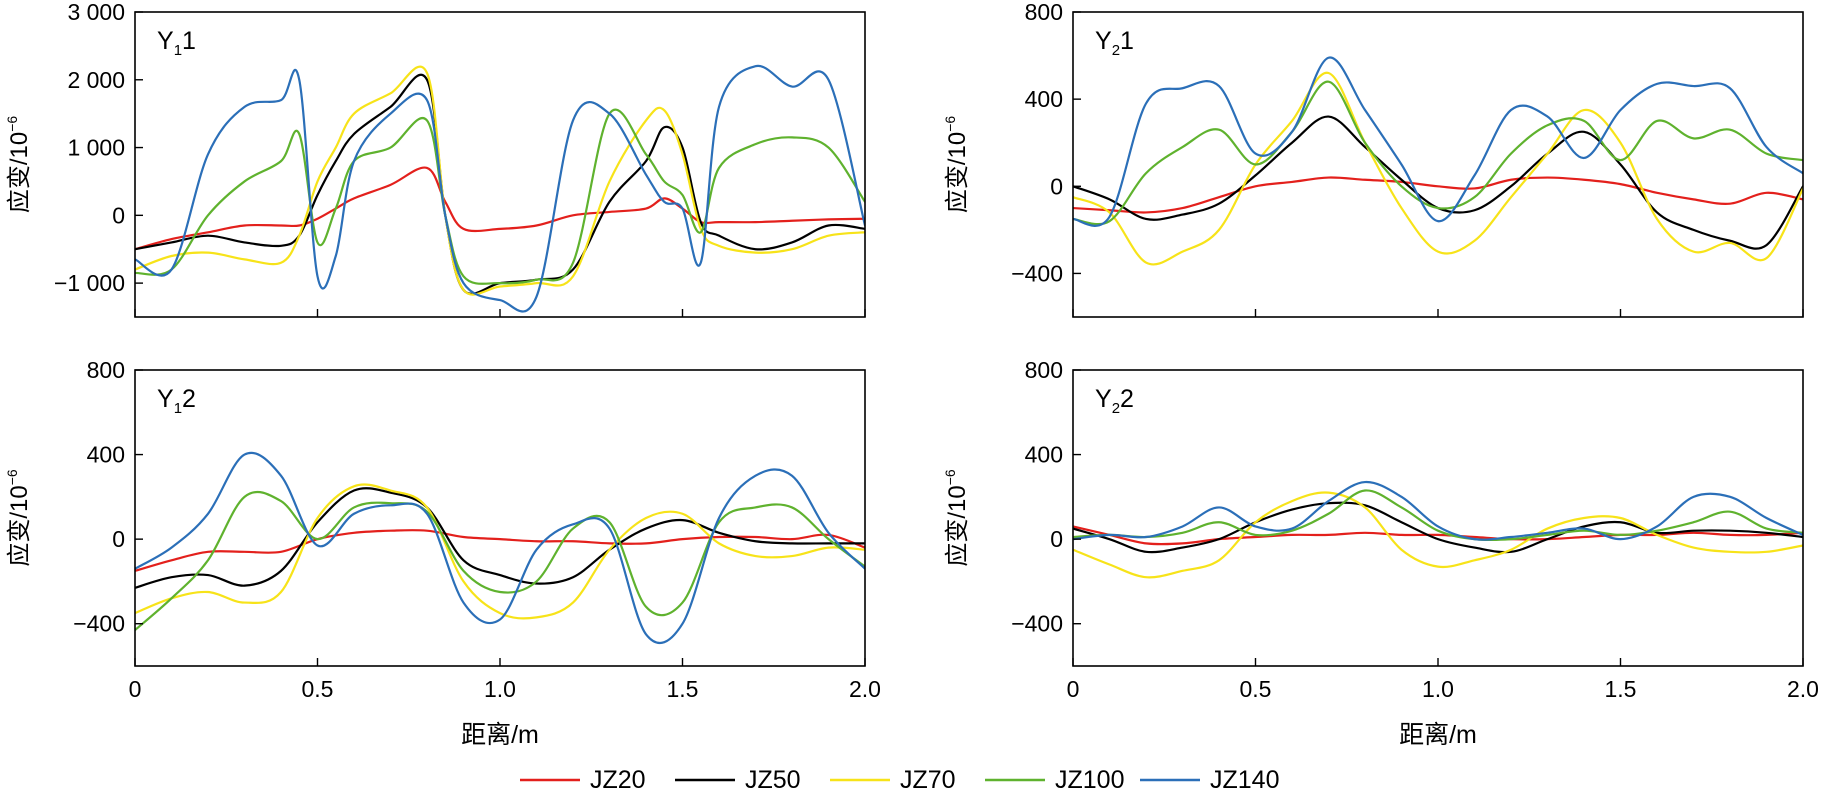 This screenshot has width=1821, height=800. Describe the element at coordinates (1089, 780) in the screenshot. I see `legend-label: JZ100` at that location.